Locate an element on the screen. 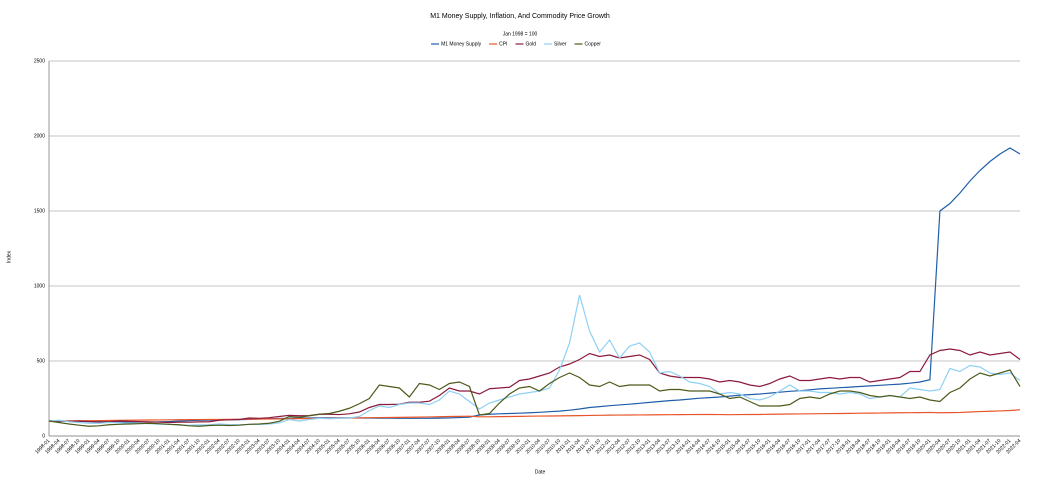 The width and height of the screenshot is (1041, 485). legend: M1 Money Supply CPI Gold Silver Copper is located at coordinates (516, 44).